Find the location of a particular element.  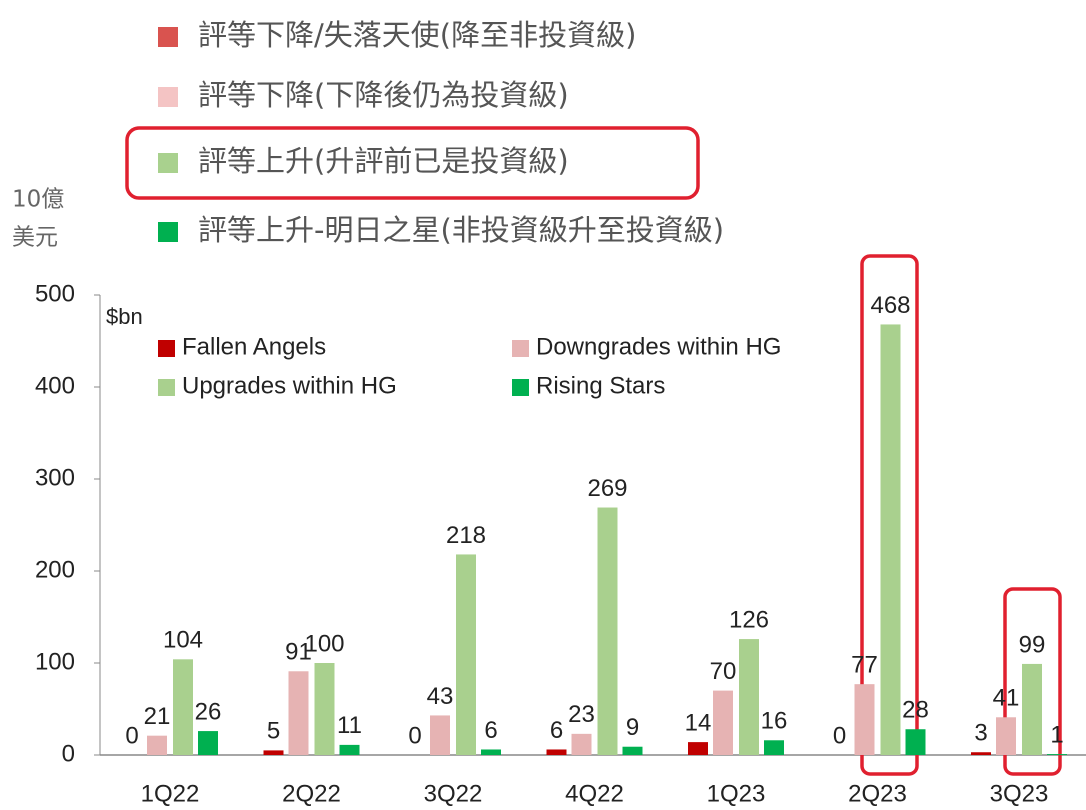

y-label: 美元 is located at coordinates (35, 238).